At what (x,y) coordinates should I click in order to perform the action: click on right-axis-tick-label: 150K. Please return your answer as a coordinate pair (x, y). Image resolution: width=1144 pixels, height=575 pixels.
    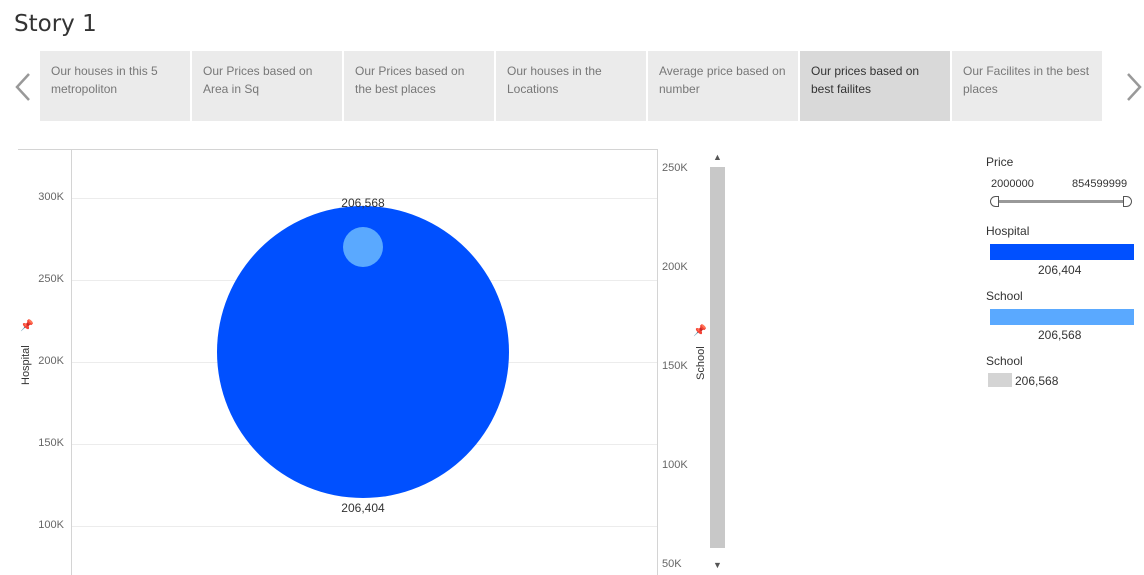
    Looking at the image, I should click on (675, 365).